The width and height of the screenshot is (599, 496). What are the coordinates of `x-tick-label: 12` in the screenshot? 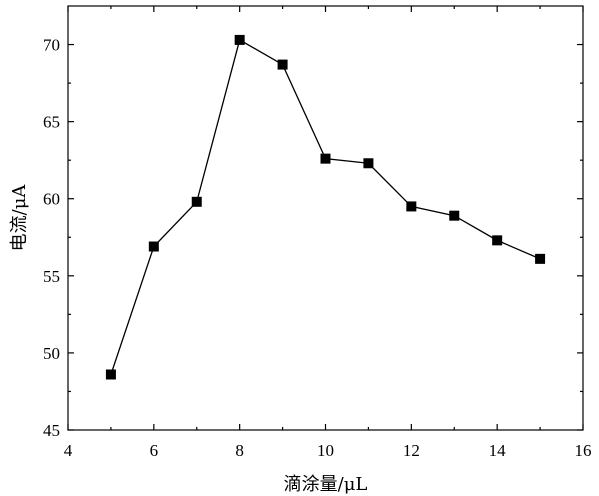 It's located at (411, 450).